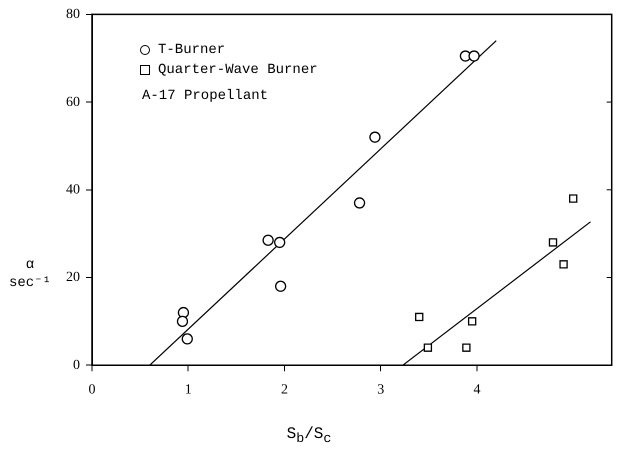  What do you see at coordinates (476, 390) in the screenshot?
I see `x-tick-label: 4` at bounding box center [476, 390].